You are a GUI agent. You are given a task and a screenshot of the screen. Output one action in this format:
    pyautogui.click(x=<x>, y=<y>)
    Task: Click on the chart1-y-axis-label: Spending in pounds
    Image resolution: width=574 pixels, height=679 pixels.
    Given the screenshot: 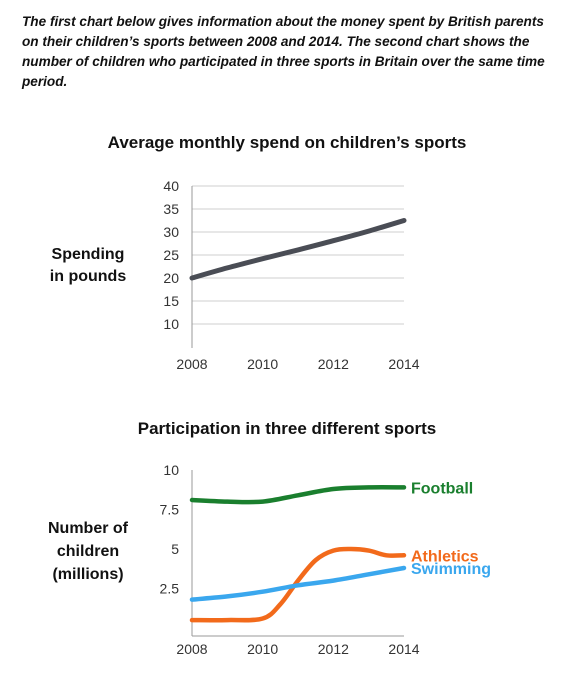 What is the action you would take?
    pyautogui.click(x=88, y=265)
    